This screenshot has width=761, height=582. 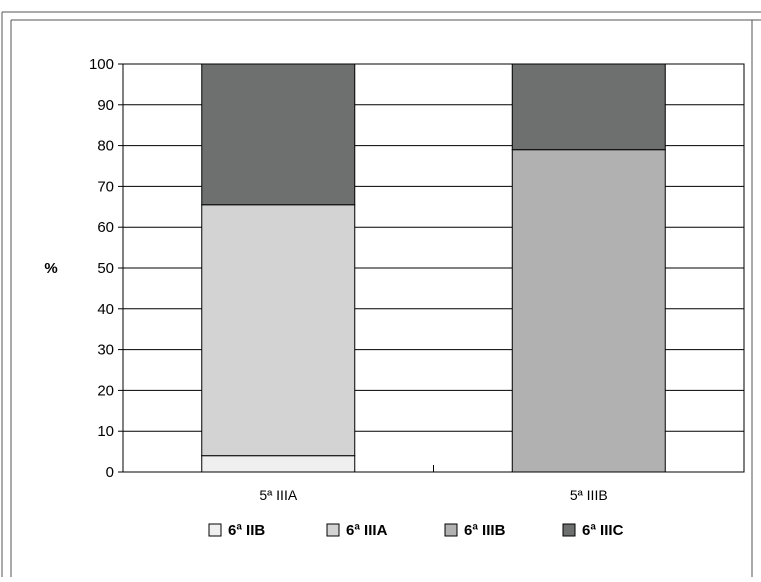 I want to click on x-category-label: 5ª IIIA, so click(x=278, y=495).